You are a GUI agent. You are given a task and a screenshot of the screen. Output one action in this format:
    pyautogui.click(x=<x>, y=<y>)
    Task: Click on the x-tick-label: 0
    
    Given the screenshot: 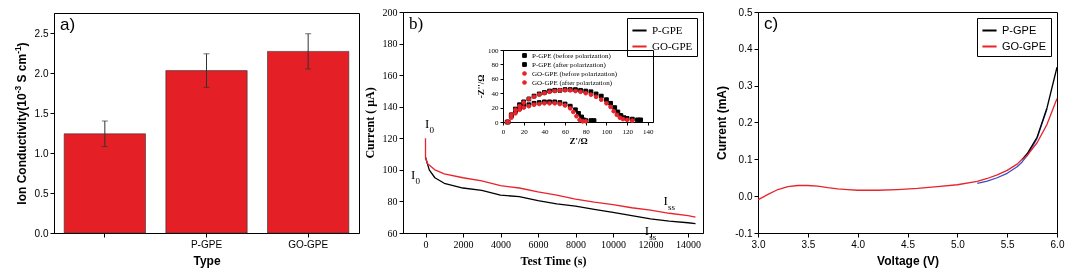 What is the action you would take?
    pyautogui.click(x=426, y=244)
    